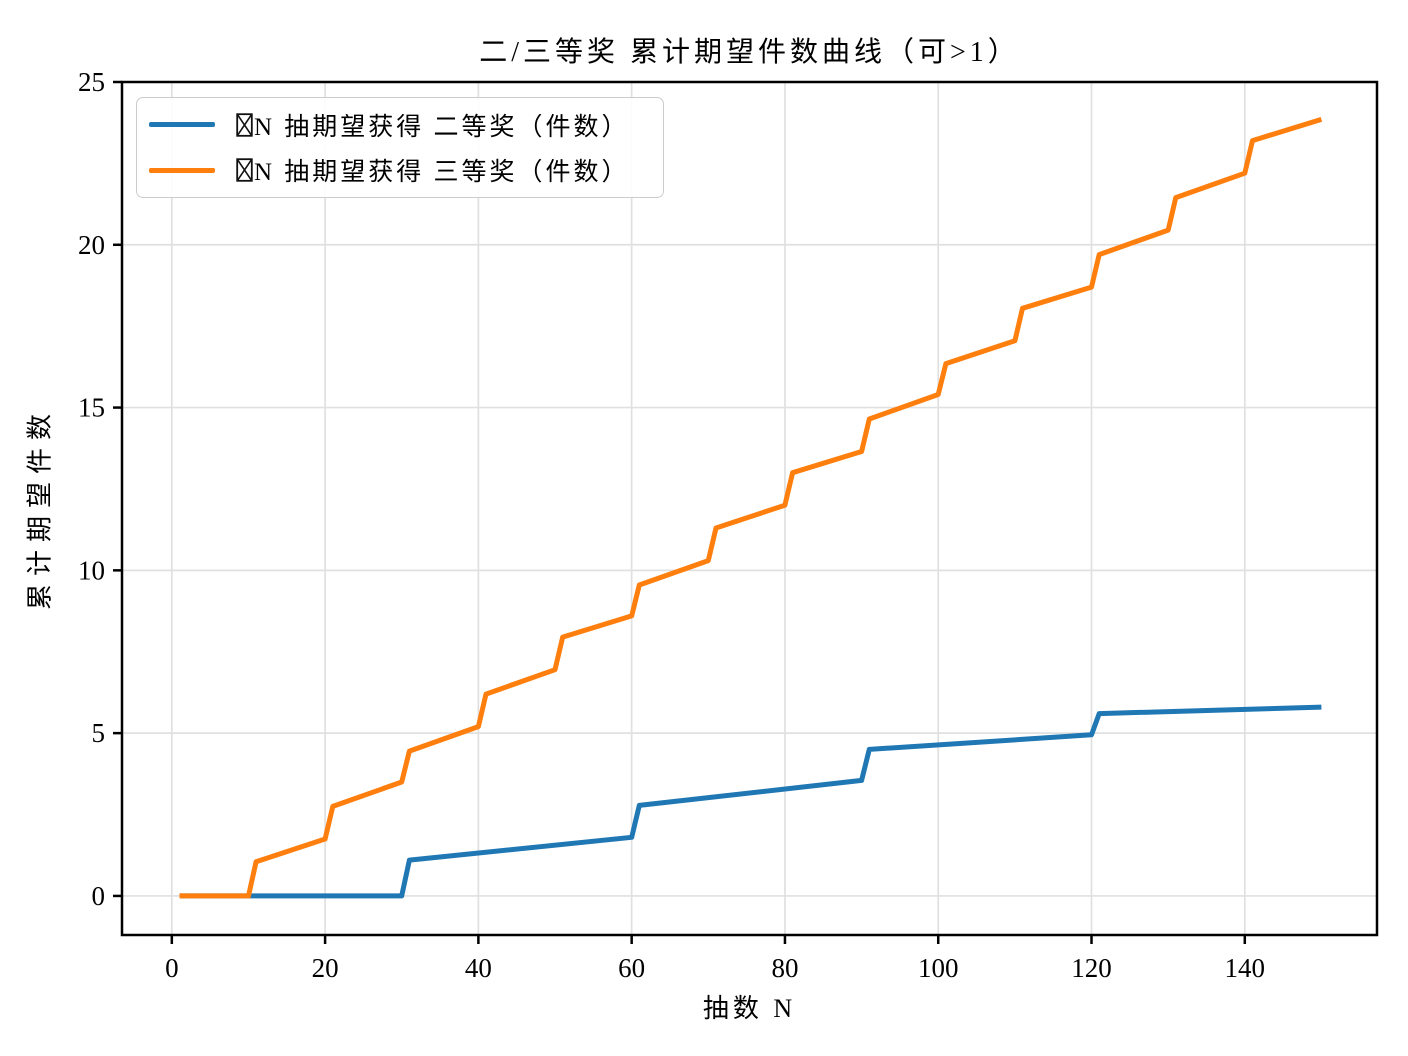  I want to click on x-tick-label: 40, so click(478, 968).